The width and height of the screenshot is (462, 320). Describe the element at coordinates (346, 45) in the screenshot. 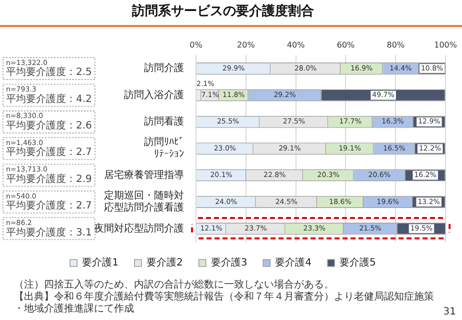

I see `x-tick-label: 60%` at that location.